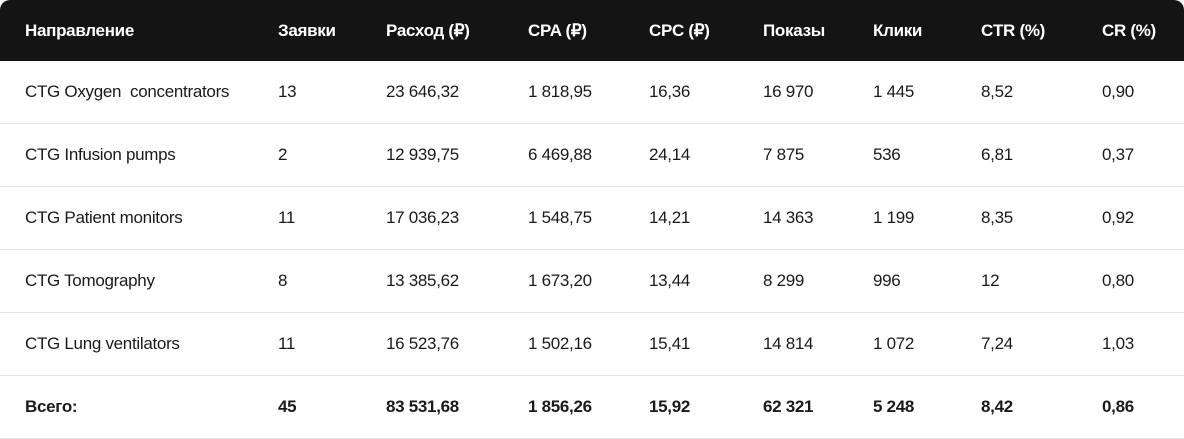 This screenshot has height=439, width=1184. I want to click on table-cell: 1 072, so click(927, 344).